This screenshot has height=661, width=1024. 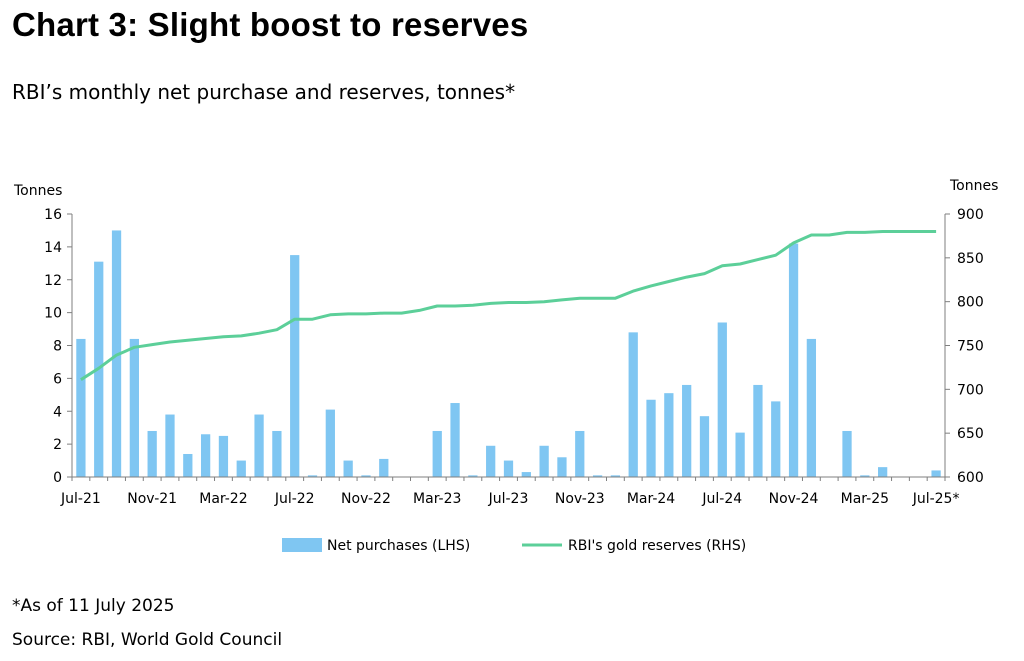 I want to click on left-axis-tick-label: 0, so click(x=57, y=478).